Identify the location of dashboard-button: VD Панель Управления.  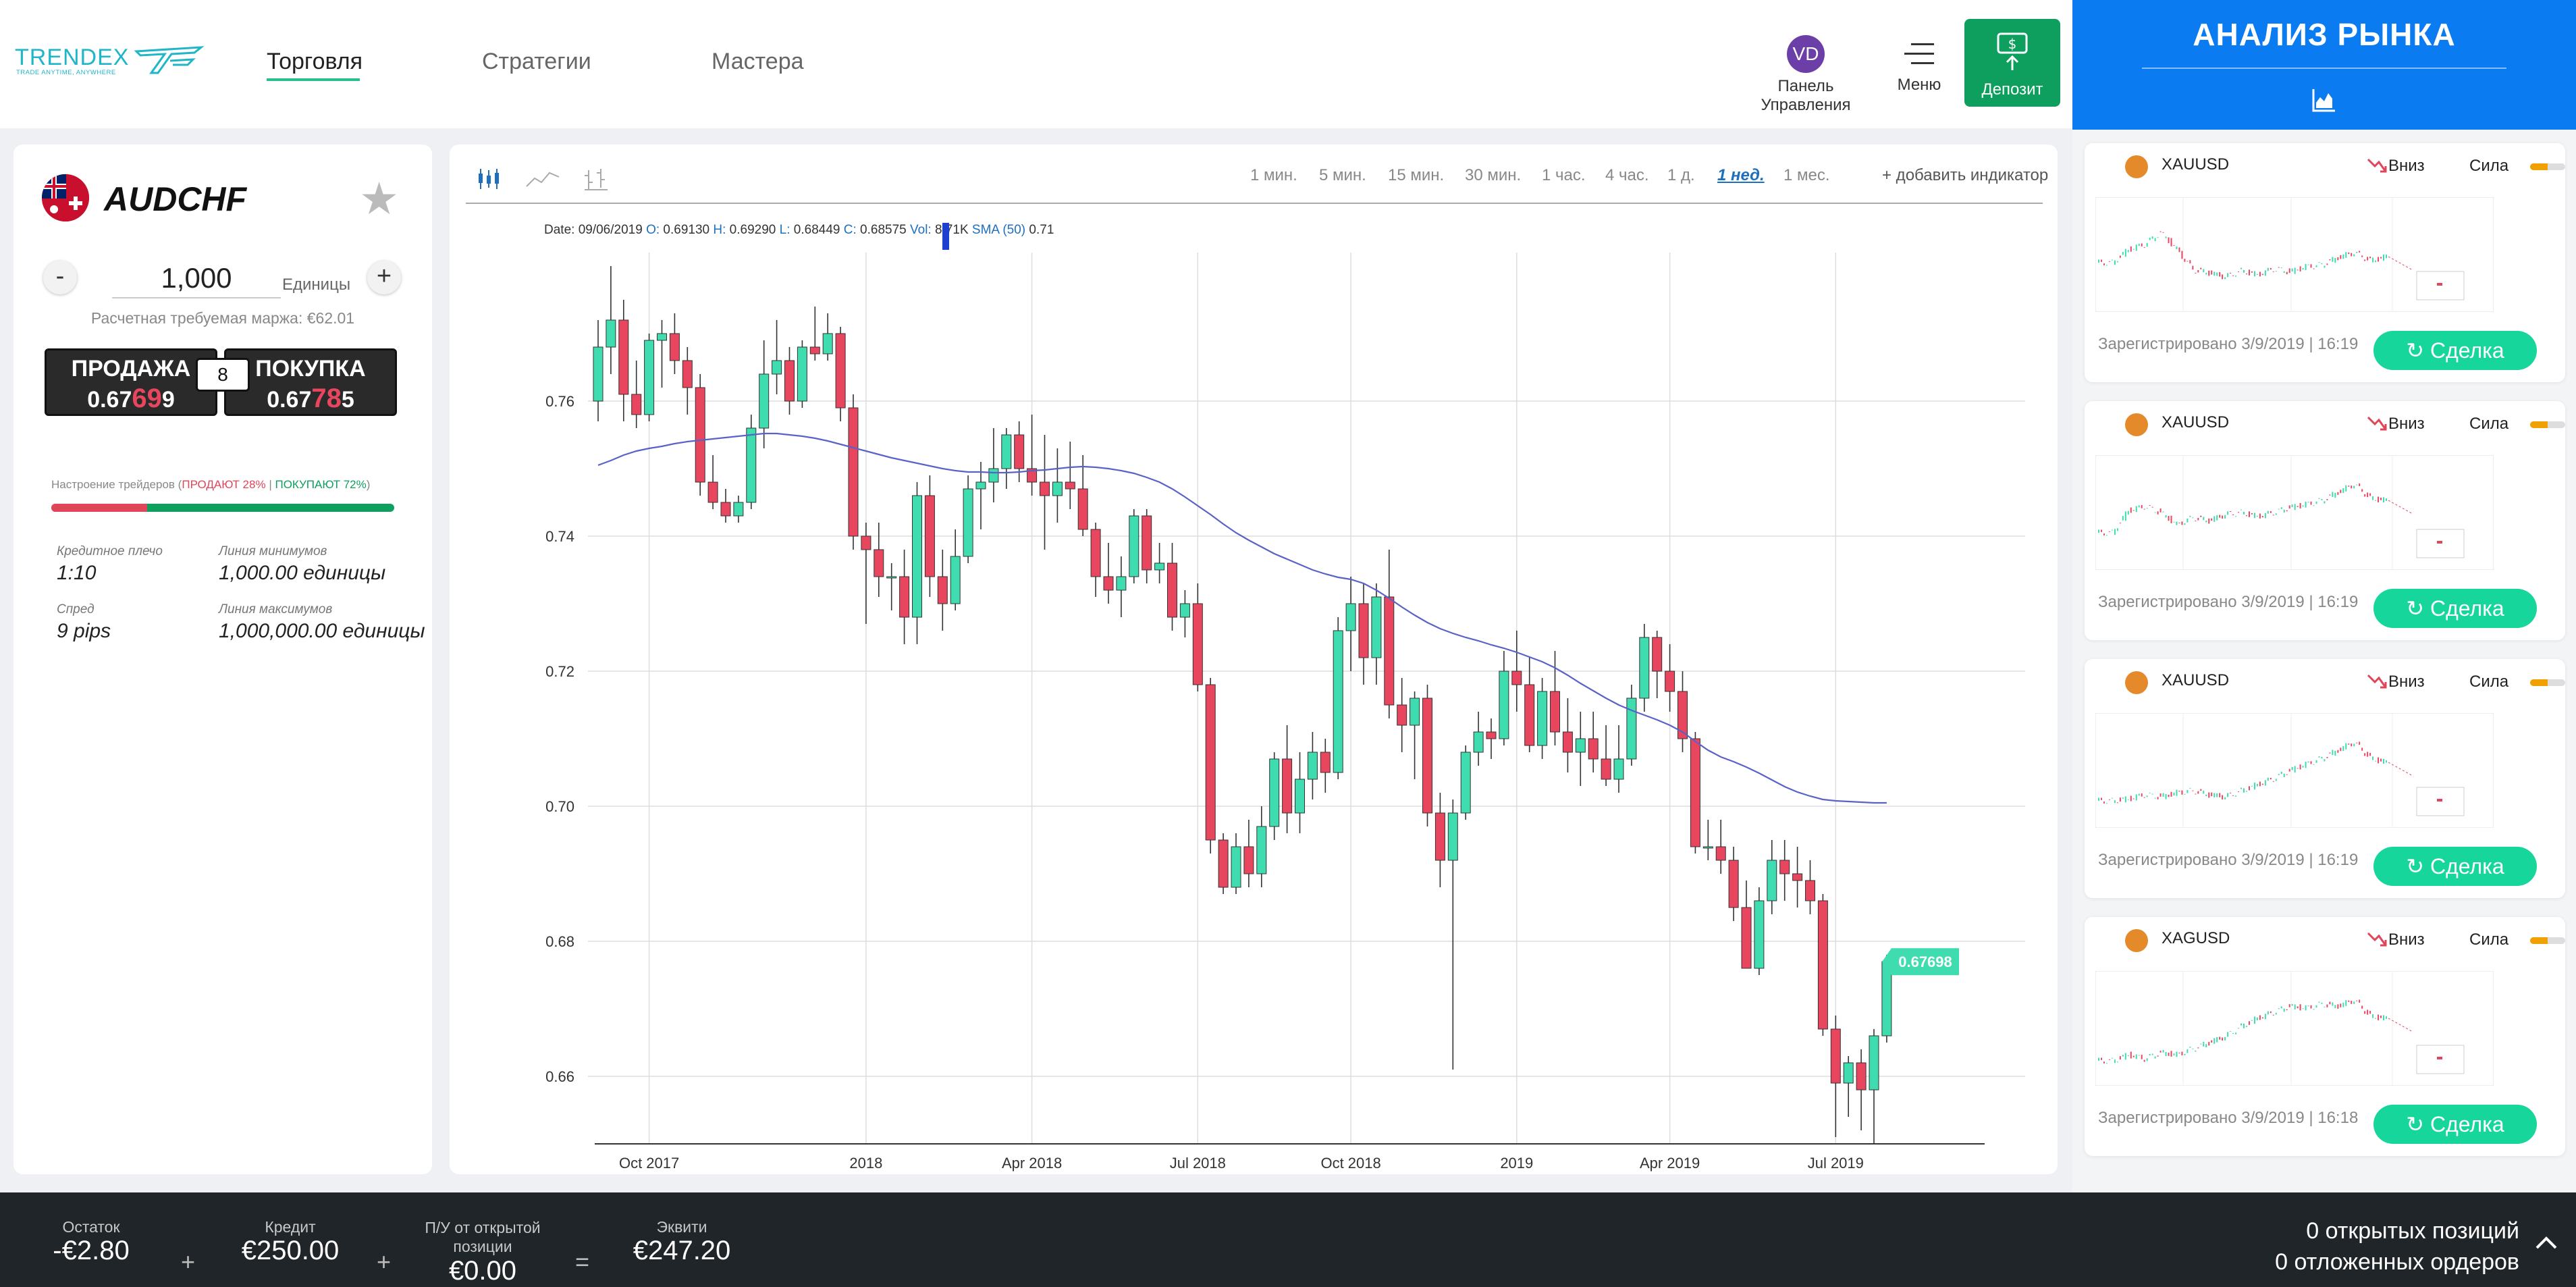
(1806, 75).